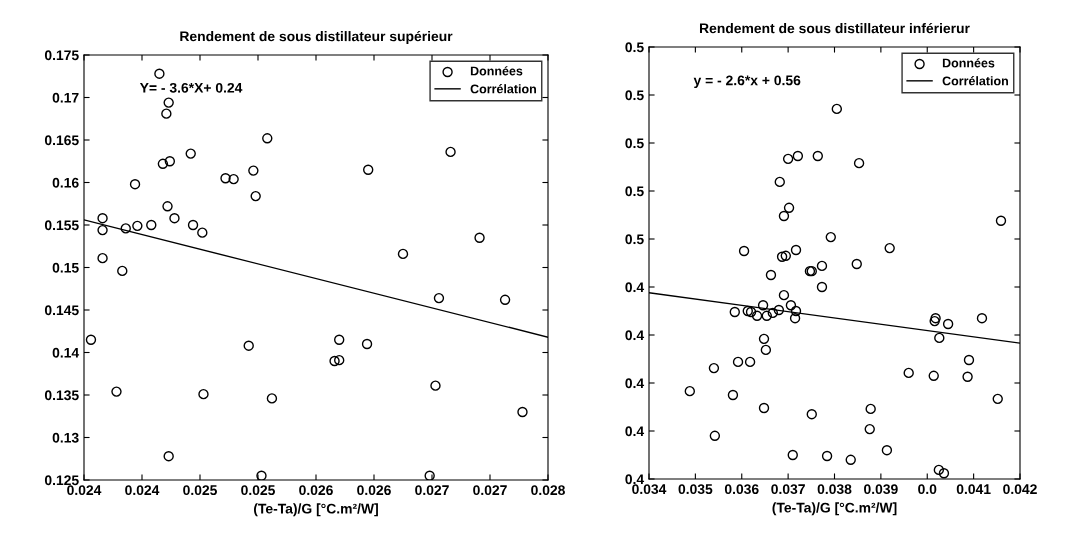 Image resolution: width=1072 pixels, height=553 pixels. I want to click on x-tick-label: 0.042, so click(1020, 489).